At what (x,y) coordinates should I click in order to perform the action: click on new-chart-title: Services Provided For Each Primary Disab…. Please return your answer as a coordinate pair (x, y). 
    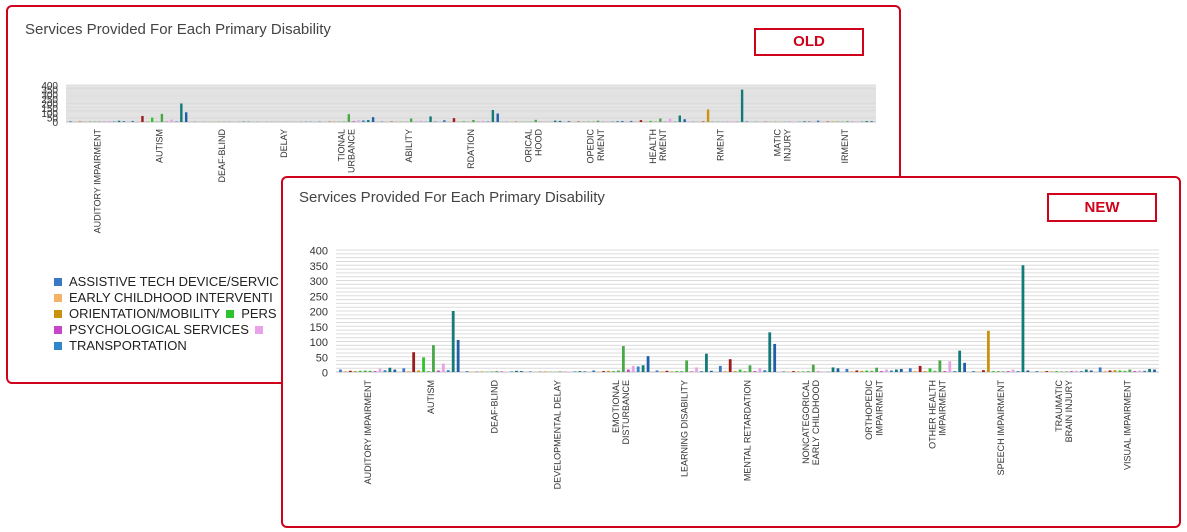
    Looking at the image, I should click on (452, 197).